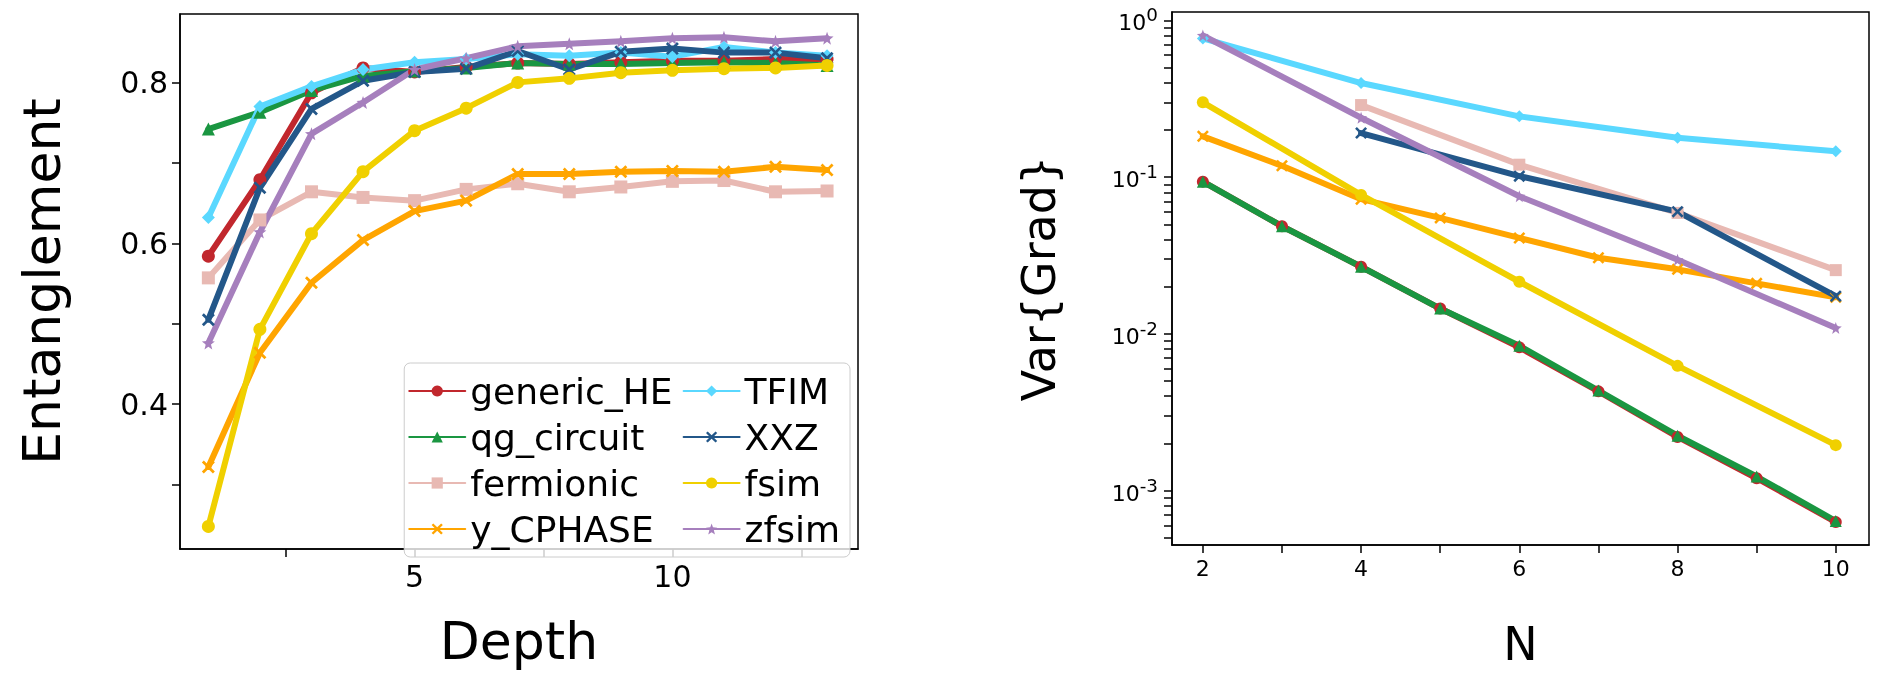 The image size is (1893, 680). What do you see at coordinates (571, 391) in the screenshot?
I see `legend-label: generic_HE` at bounding box center [571, 391].